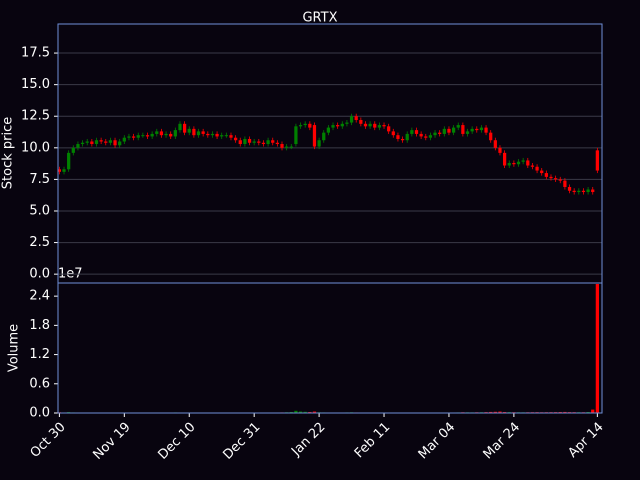 This screenshot has height=480, width=640. What do you see at coordinates (308, 440) in the screenshot?
I see `x-tick-label: Jan 22` at bounding box center [308, 440].